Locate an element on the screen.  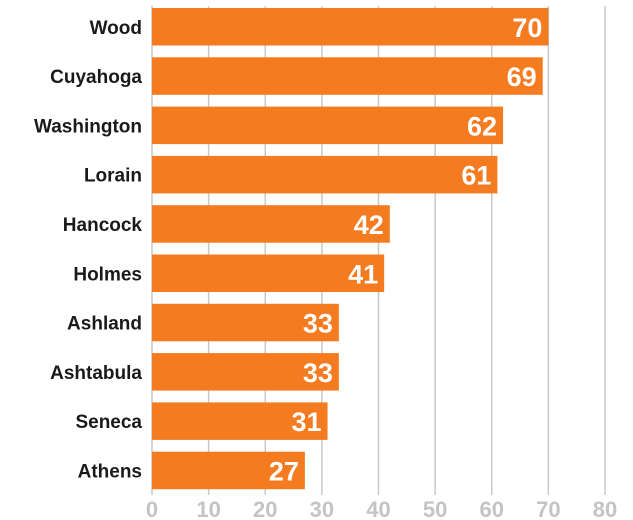
category-label: Seneca is located at coordinates (108, 422).